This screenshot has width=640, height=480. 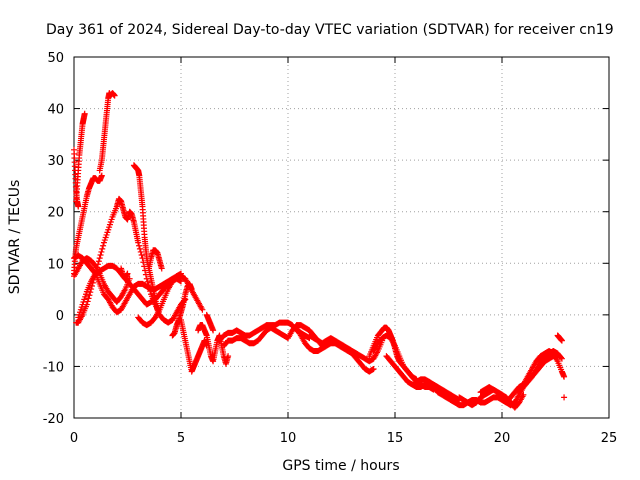 I want to click on y-tick-label: 10, so click(x=55, y=264).